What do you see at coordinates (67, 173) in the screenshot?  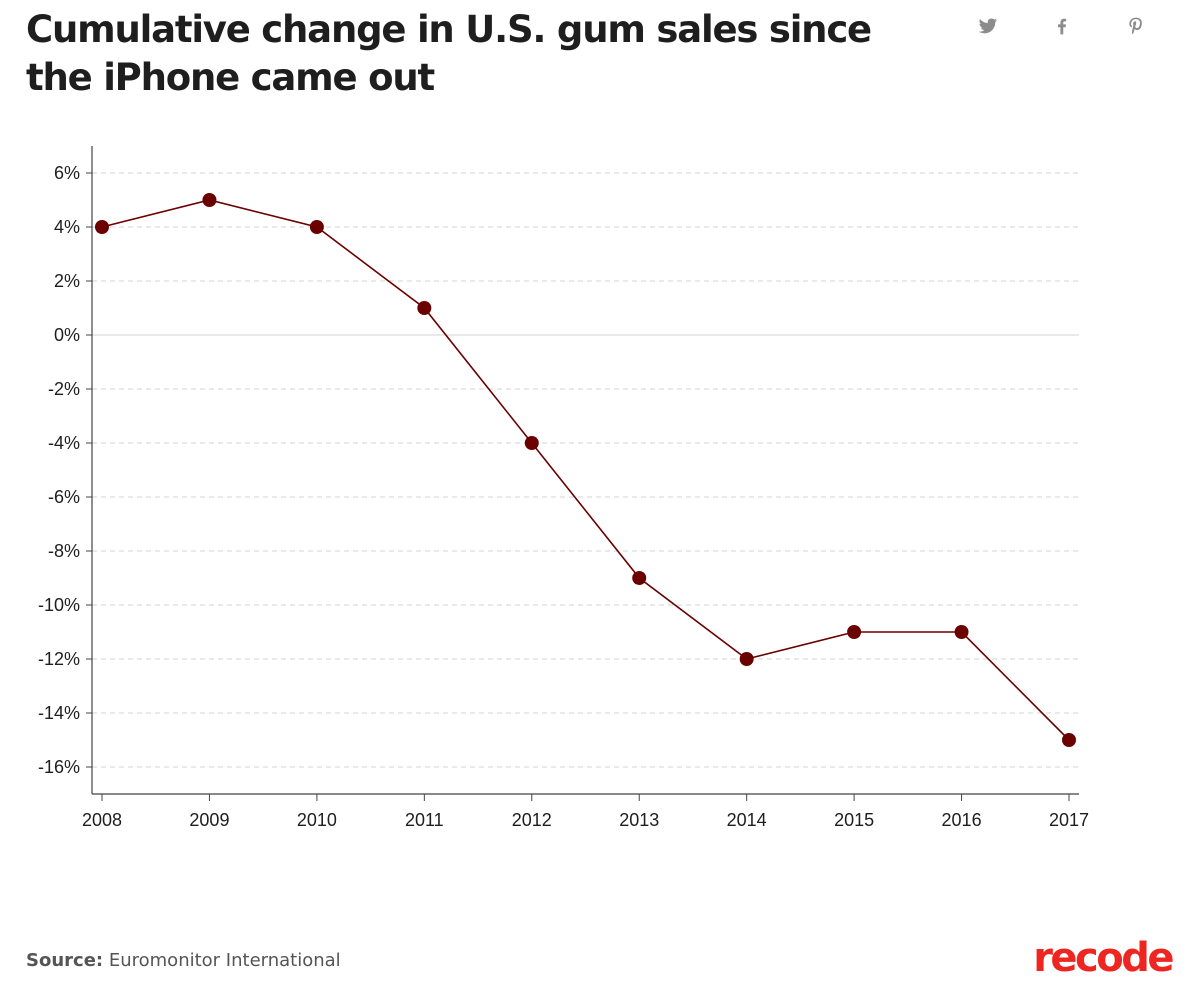 I see `y-tick-label: 6%` at bounding box center [67, 173].